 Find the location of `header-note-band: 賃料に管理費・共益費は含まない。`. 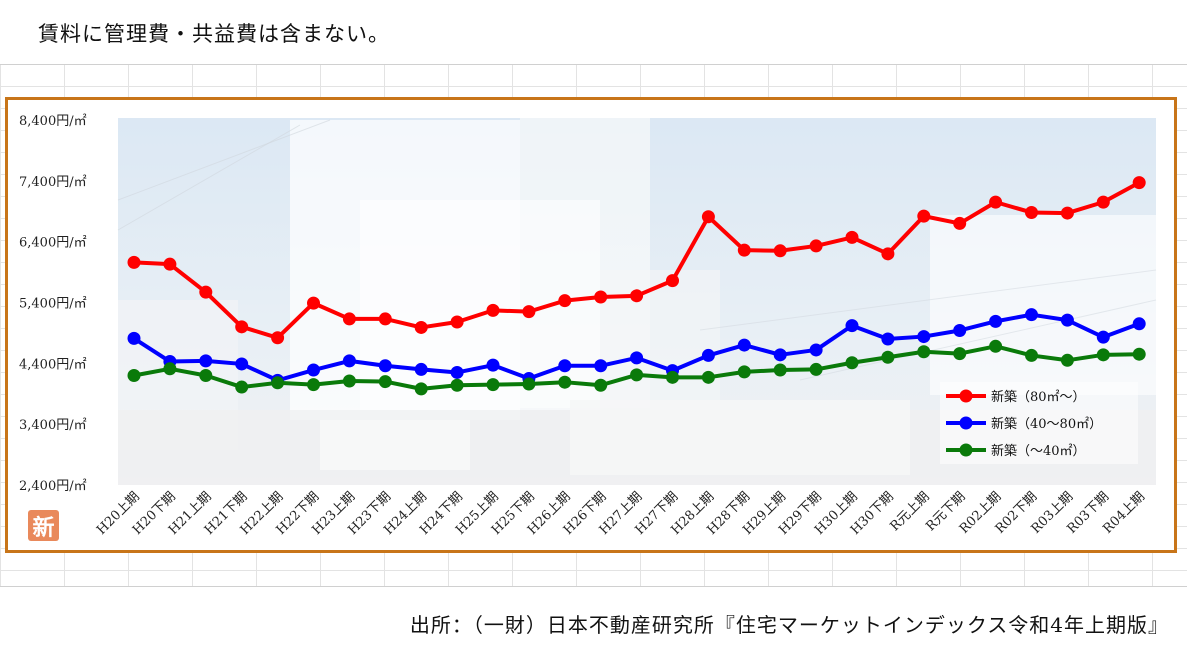

header-note-band: 賃料に管理費・共益費は含まない。 is located at coordinates (593, 32).